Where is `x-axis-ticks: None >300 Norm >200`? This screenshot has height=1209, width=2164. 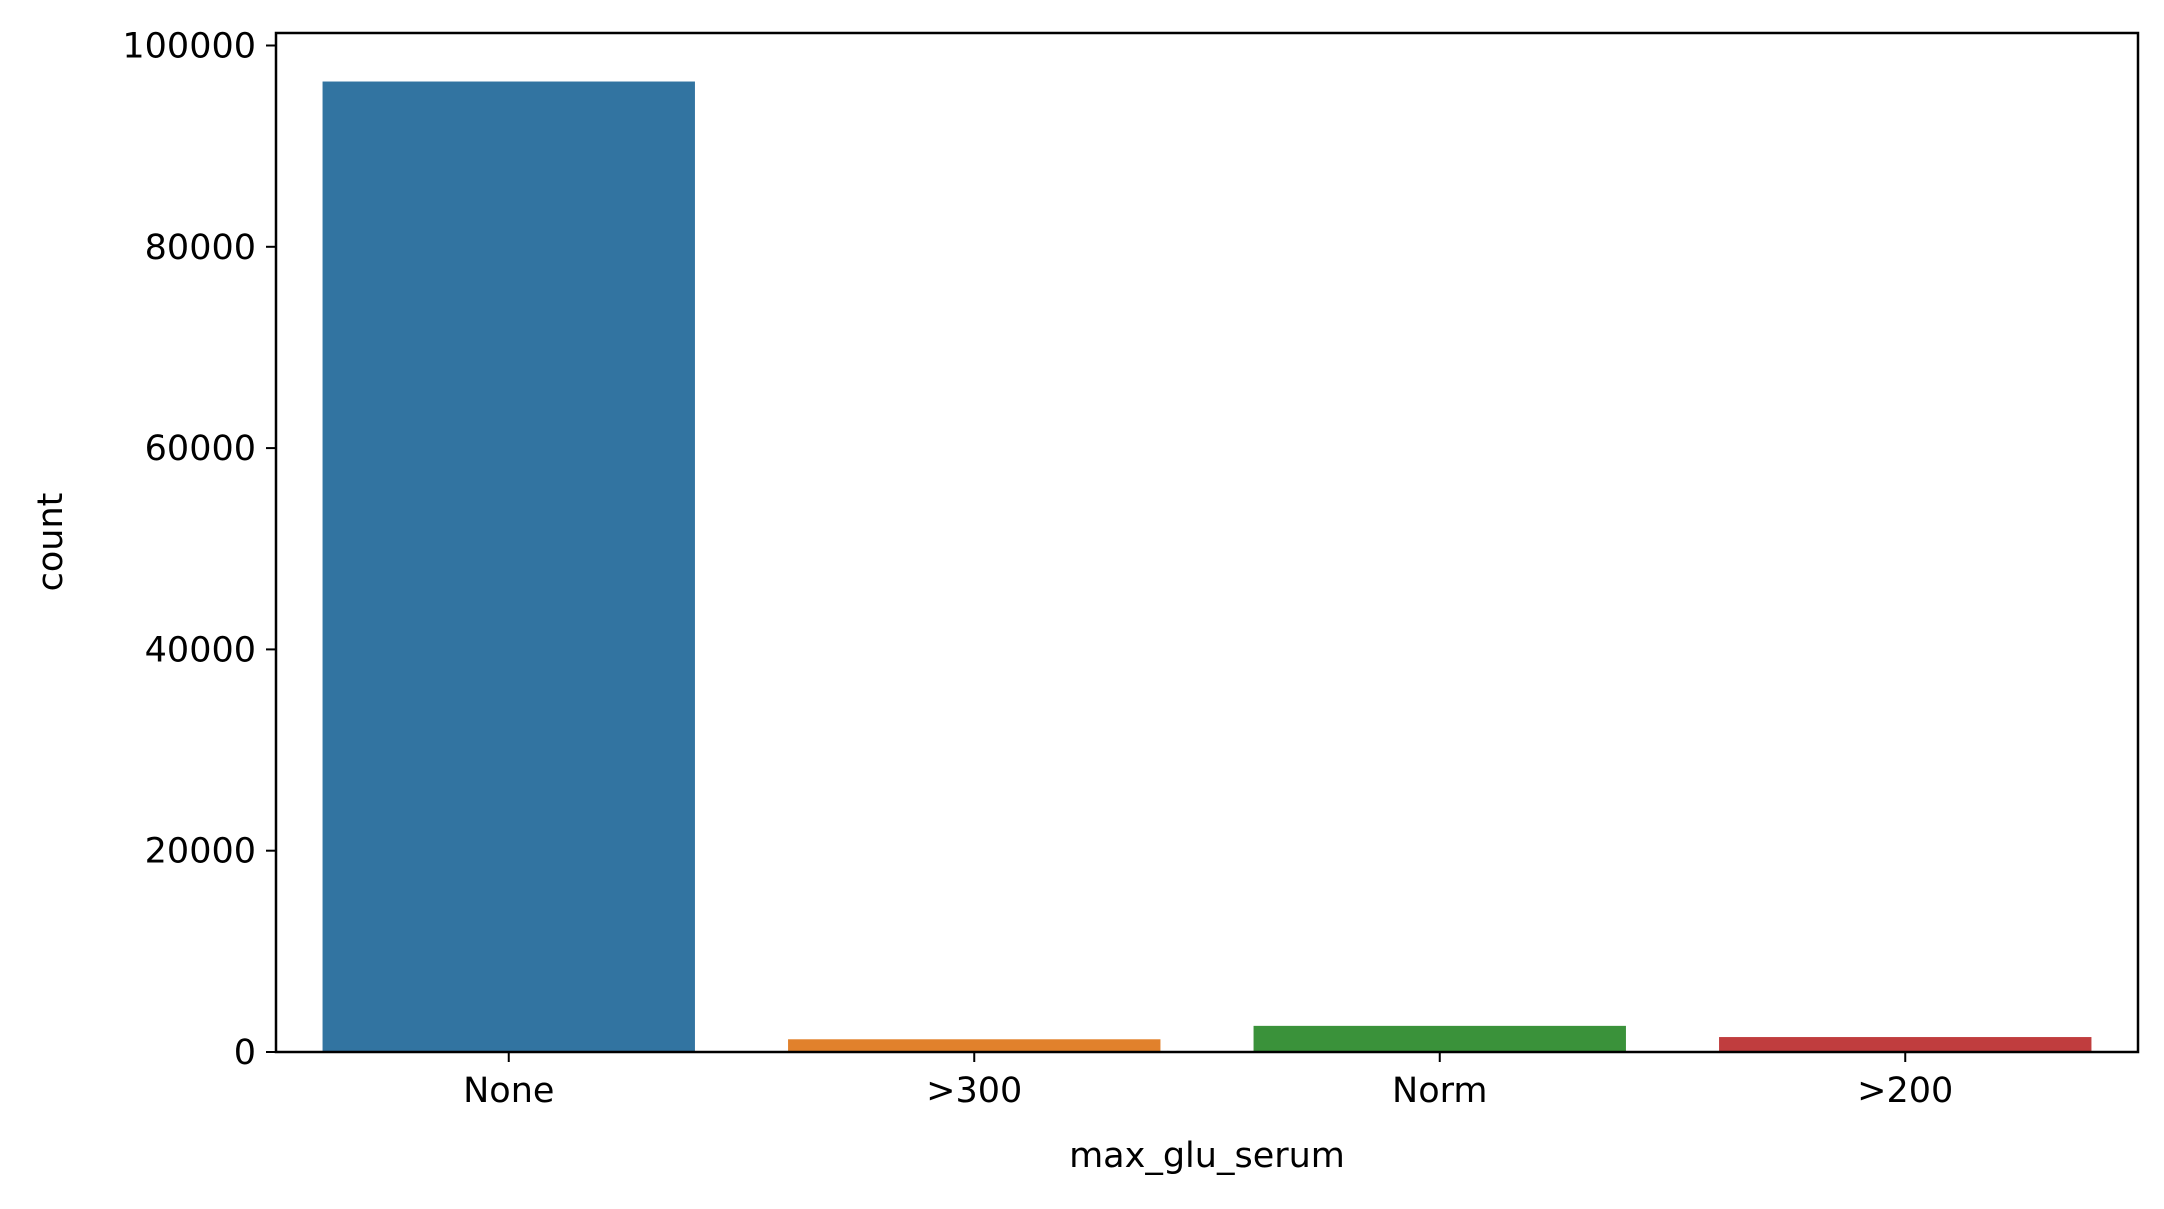
x-axis-ticks: None >300 Norm >200 is located at coordinates (1208, 1081).